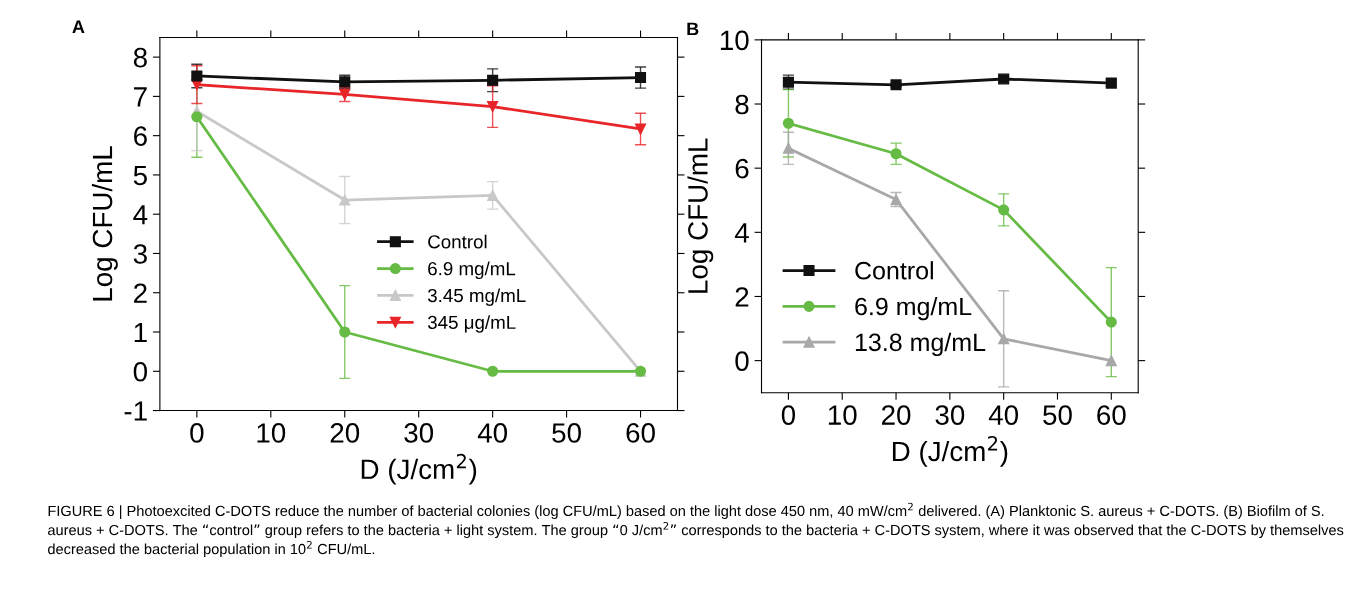 The image size is (1355, 595). What do you see at coordinates (734, 40) in the screenshot?
I see `y-tick-label: 10` at bounding box center [734, 40].